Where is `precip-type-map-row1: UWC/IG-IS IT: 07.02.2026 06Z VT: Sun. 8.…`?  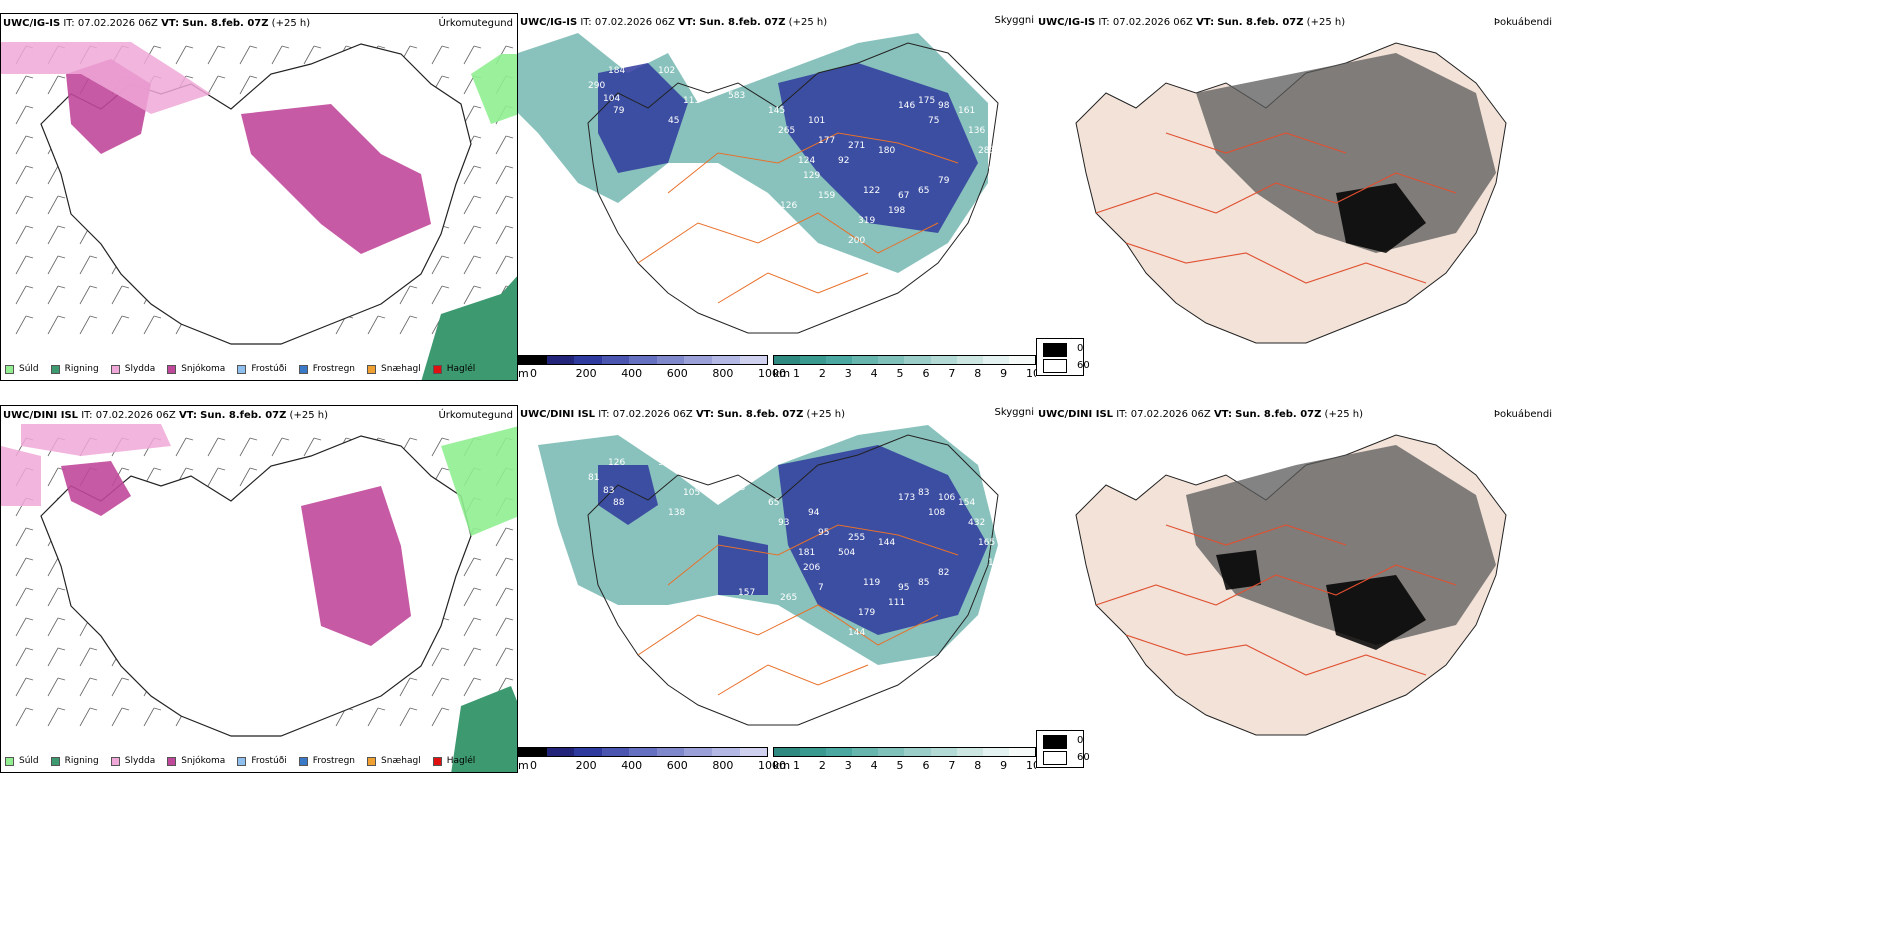
precip-type-map-row1: UWC/IG-IS IT: 07.02.2026 06Z VT: Sun. 8.… is located at coordinates (259, 197).